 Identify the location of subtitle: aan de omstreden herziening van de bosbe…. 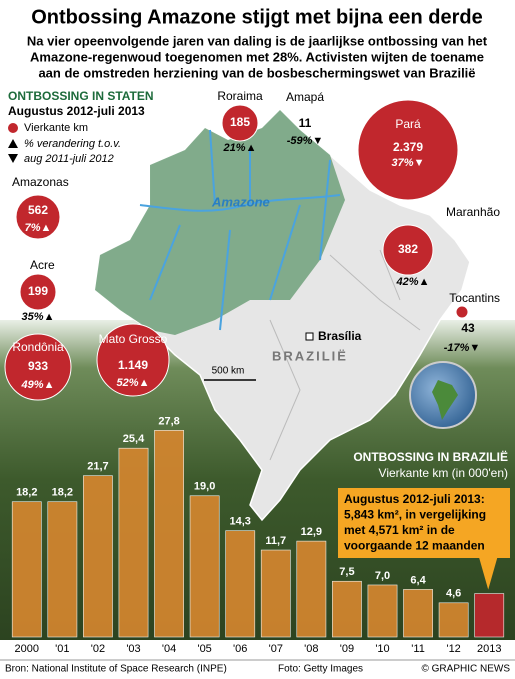
(256, 72).